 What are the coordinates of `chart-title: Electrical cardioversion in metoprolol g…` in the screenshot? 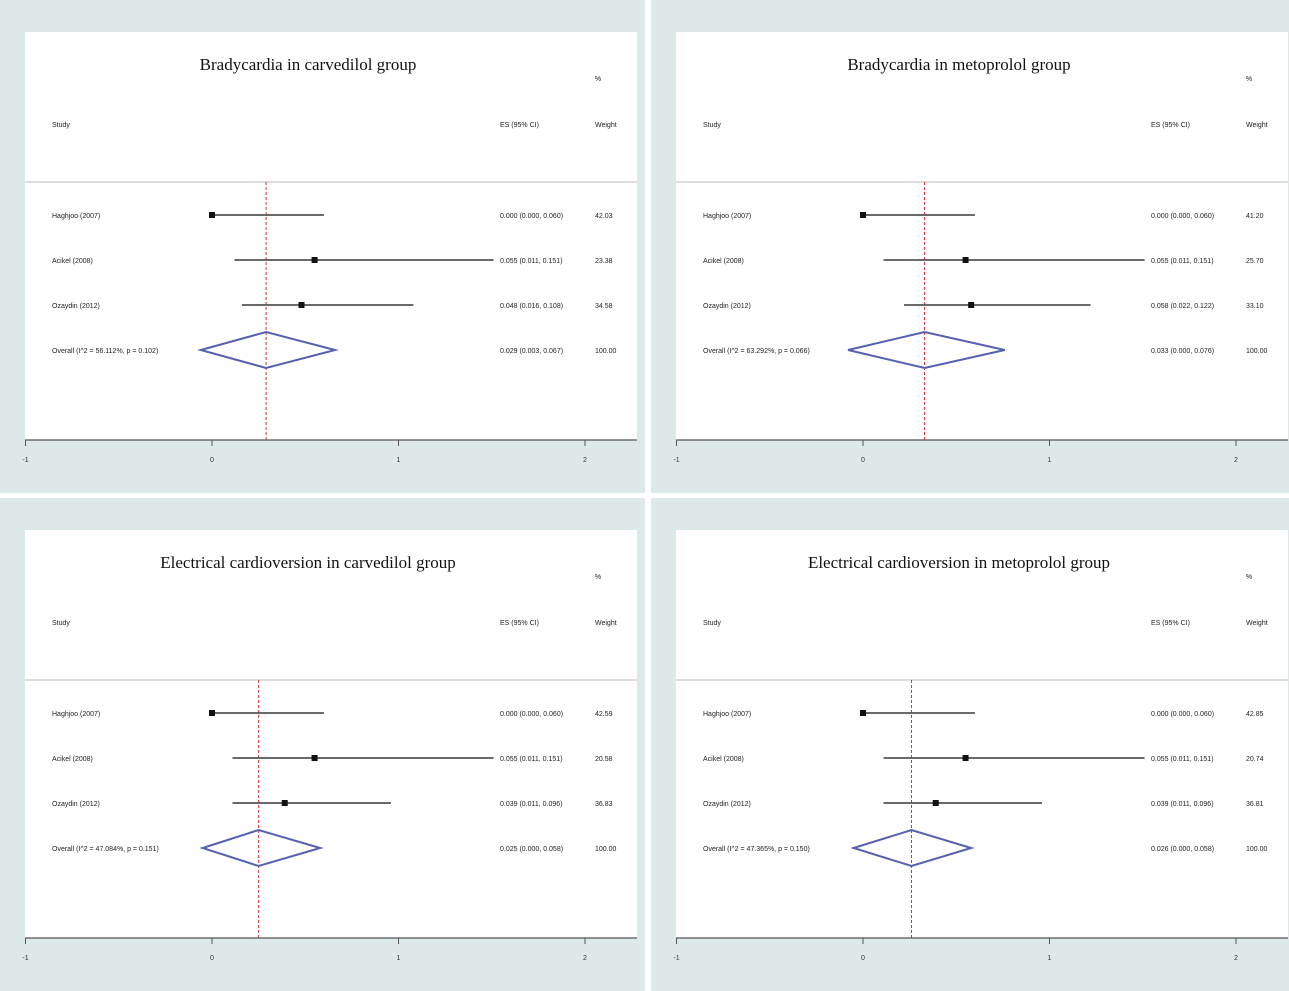 It's located at (959, 562).